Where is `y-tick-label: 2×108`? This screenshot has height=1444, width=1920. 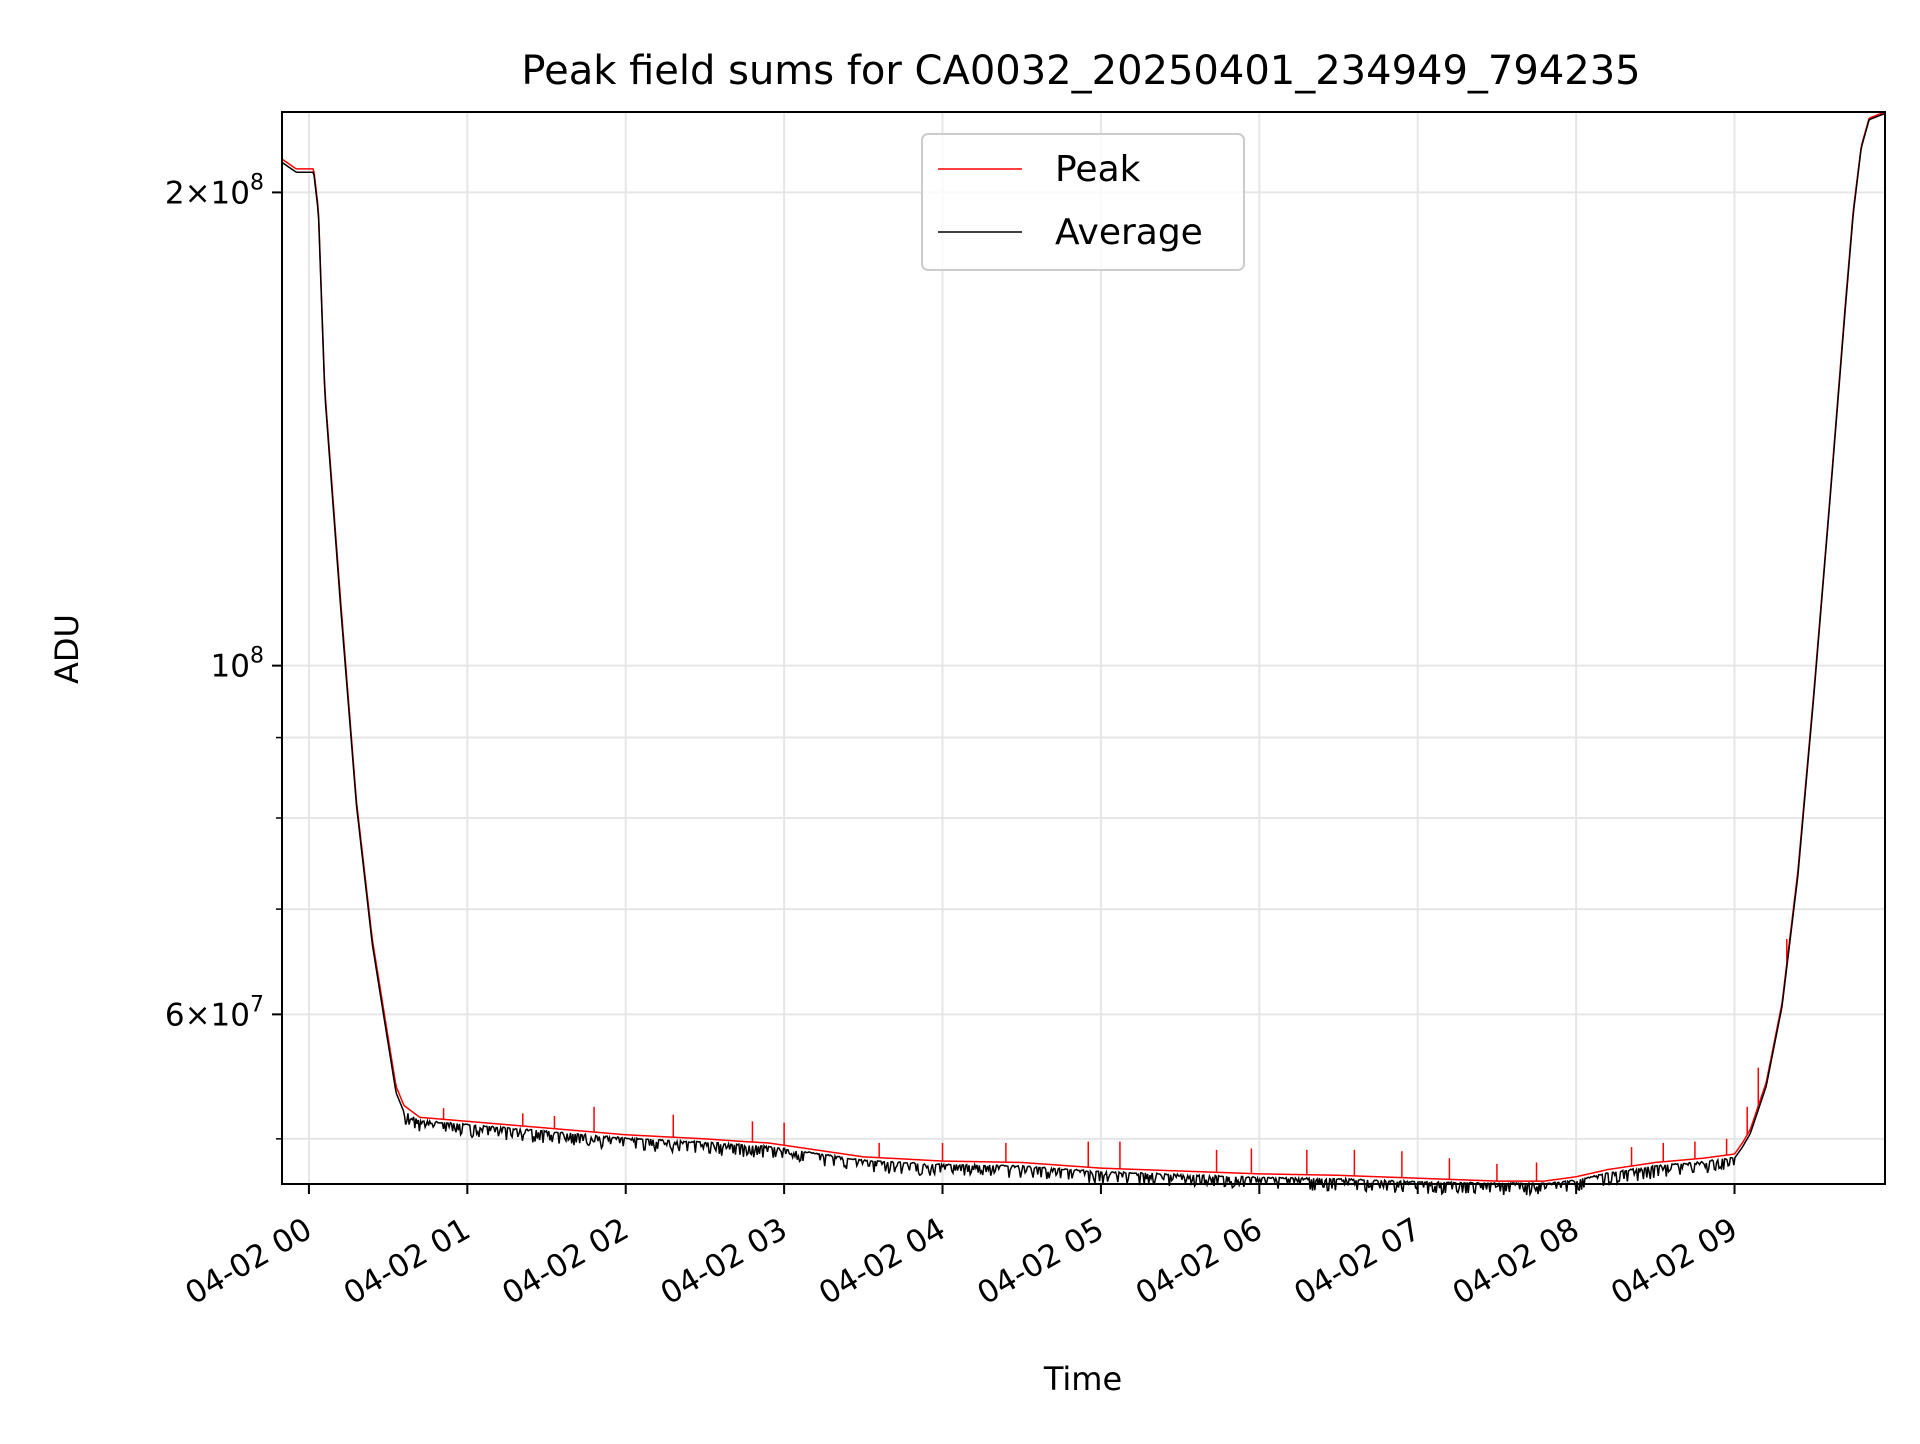 y-tick-label: 2×108 is located at coordinates (214, 190).